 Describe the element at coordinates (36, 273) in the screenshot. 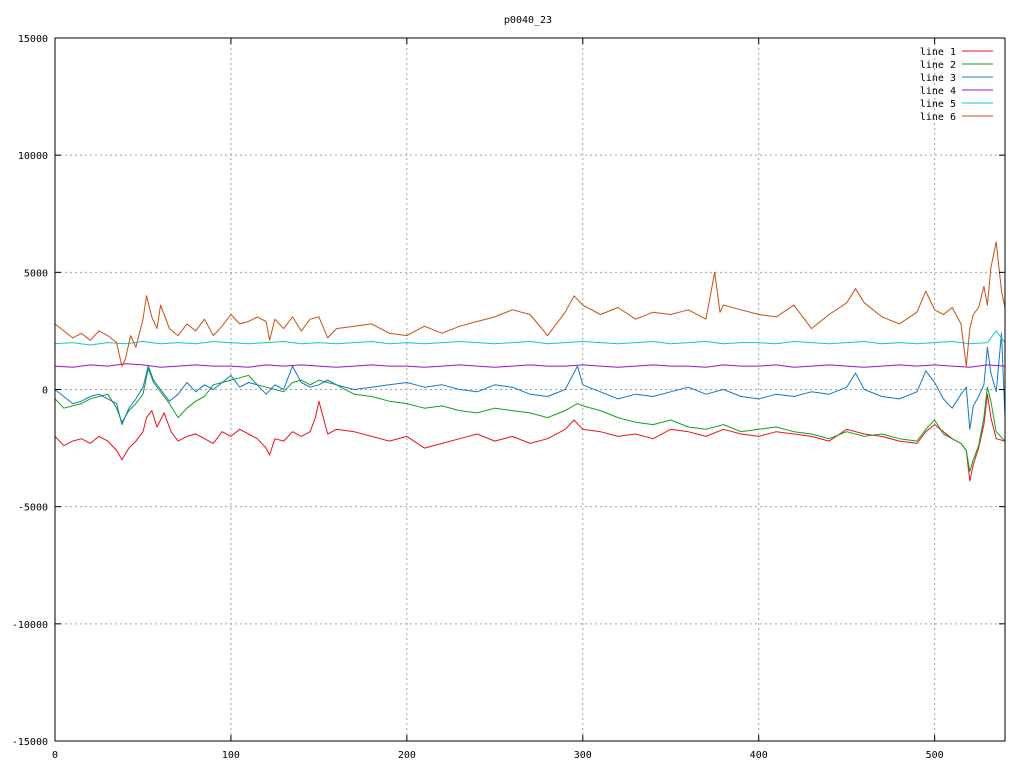

I see `y-tick-label: 5000` at that location.